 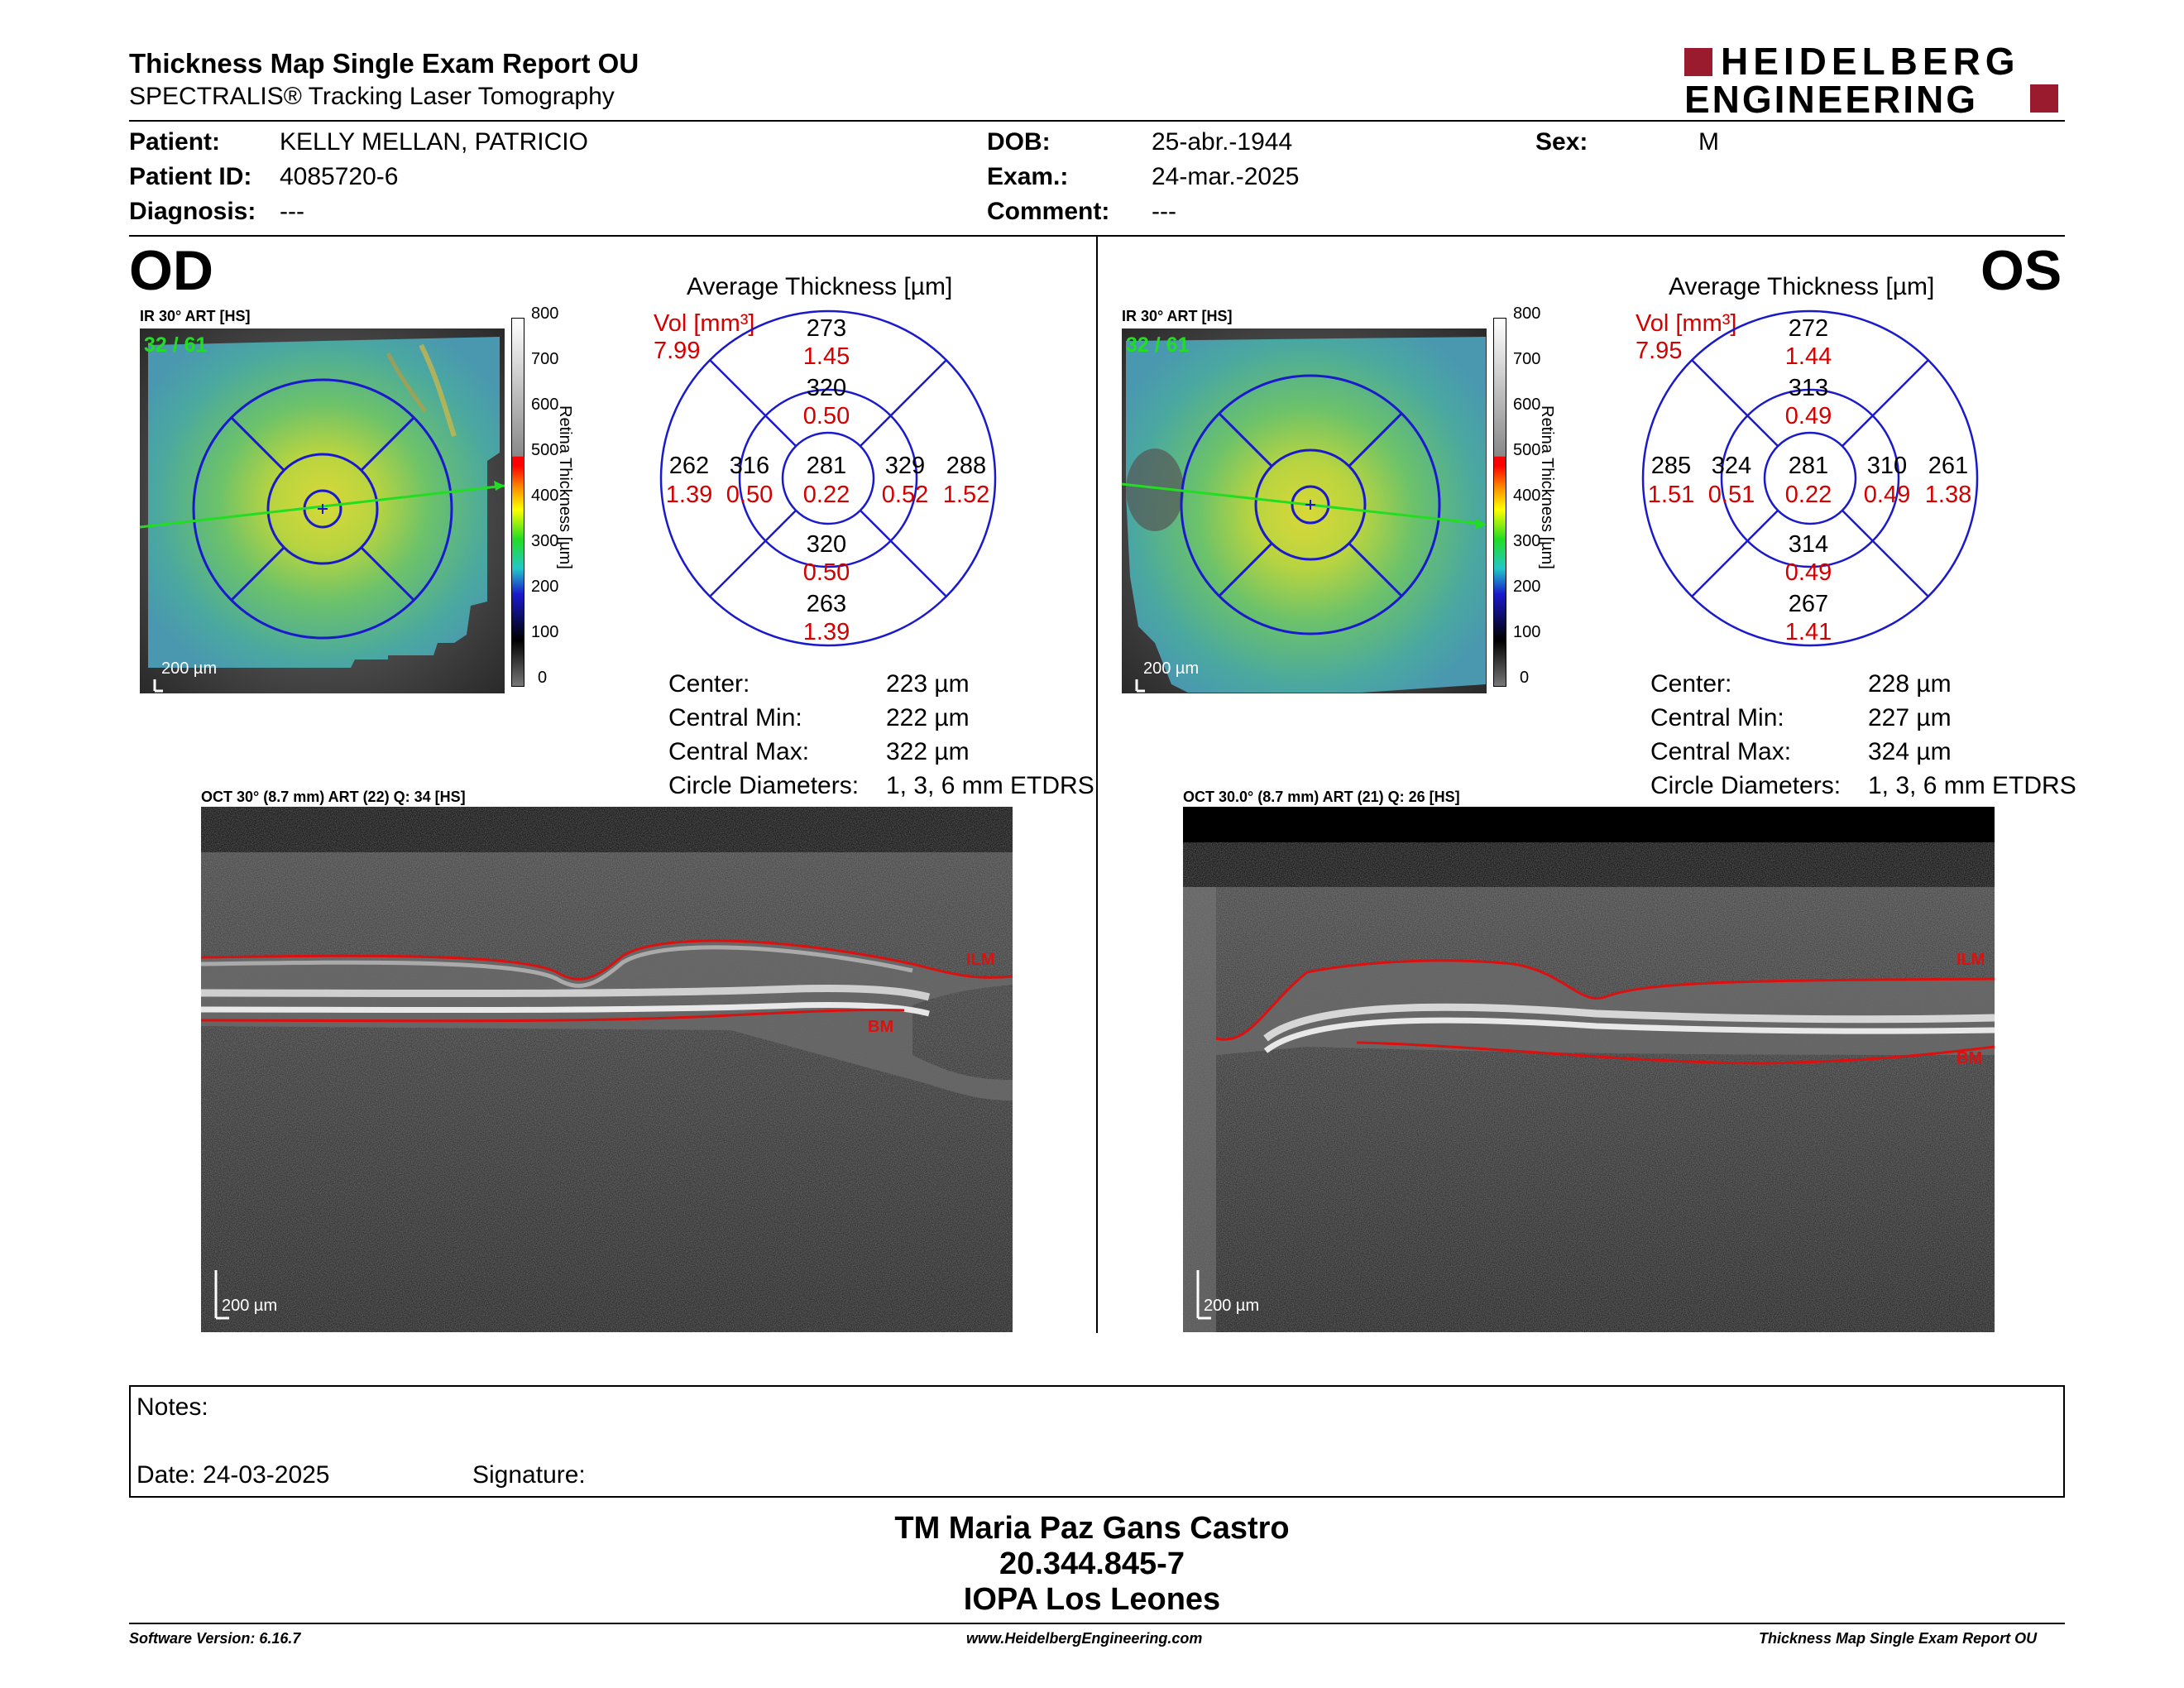 What do you see at coordinates (215, 1638) in the screenshot?
I see `footer-software-version: Software Version: 6.16.7` at bounding box center [215, 1638].